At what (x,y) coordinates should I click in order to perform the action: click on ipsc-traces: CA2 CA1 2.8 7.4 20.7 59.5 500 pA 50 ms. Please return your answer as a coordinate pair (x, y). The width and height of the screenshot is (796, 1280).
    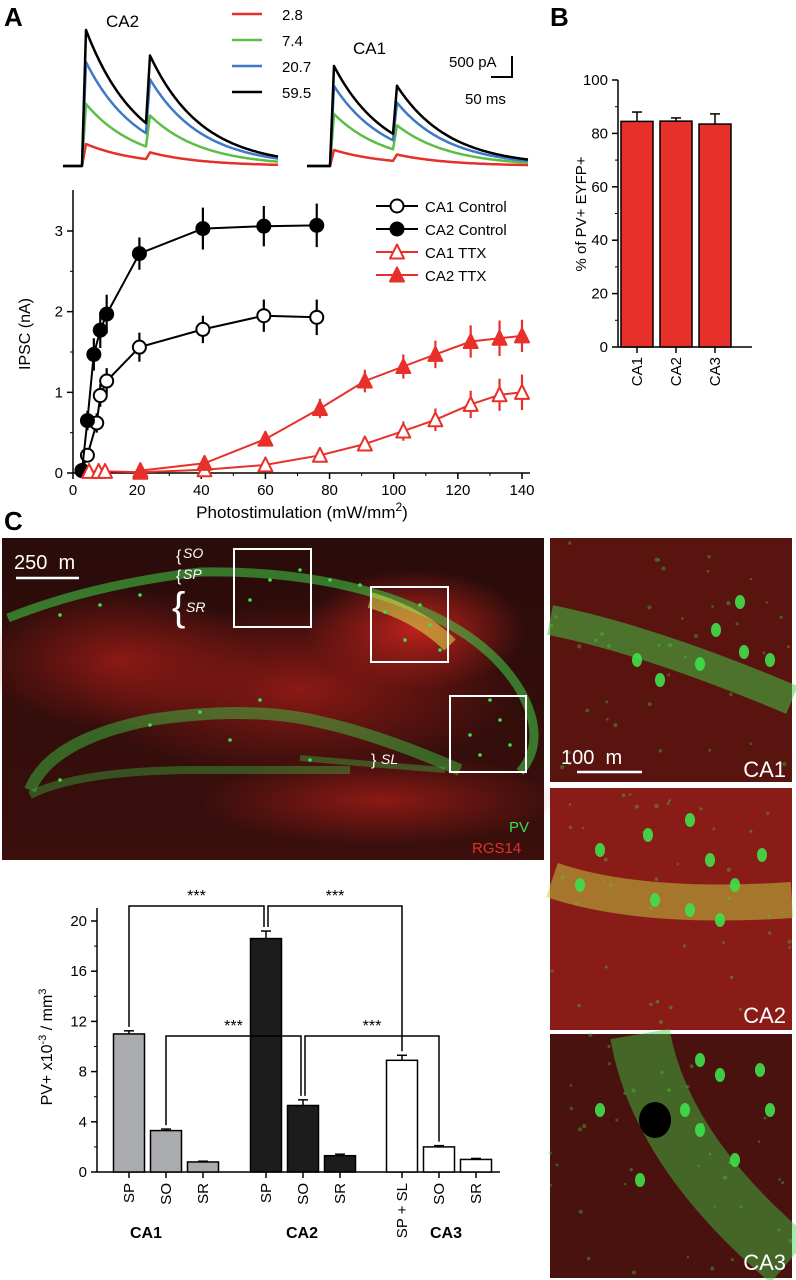
    Looking at the image, I should click on (295, 87).